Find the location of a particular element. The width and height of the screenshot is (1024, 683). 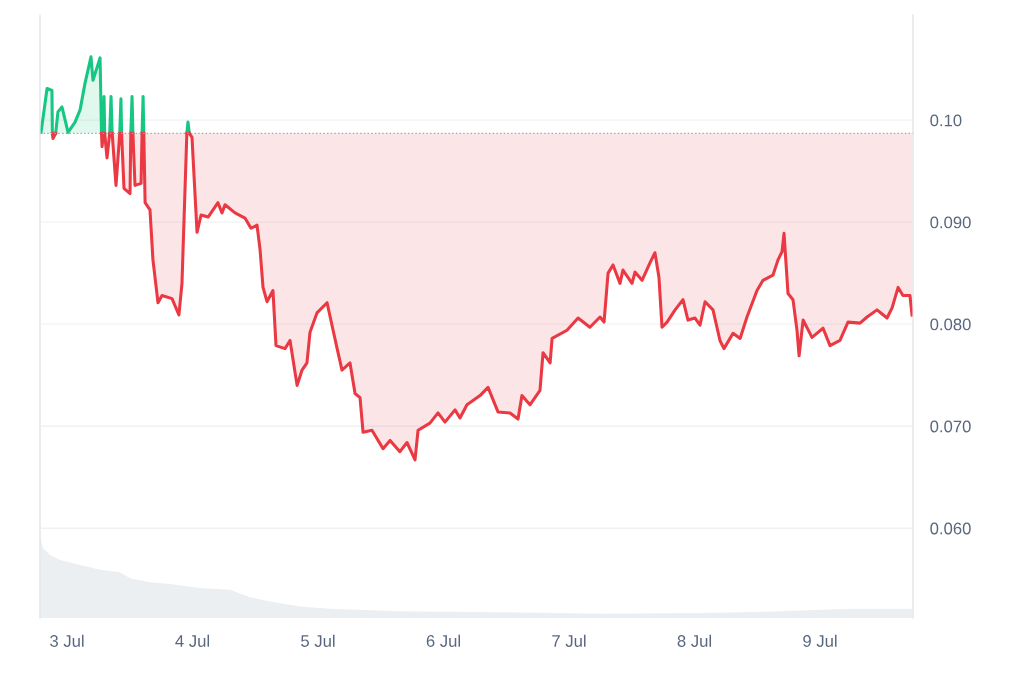

x-tick-label: 3 Jul is located at coordinates (67, 640).